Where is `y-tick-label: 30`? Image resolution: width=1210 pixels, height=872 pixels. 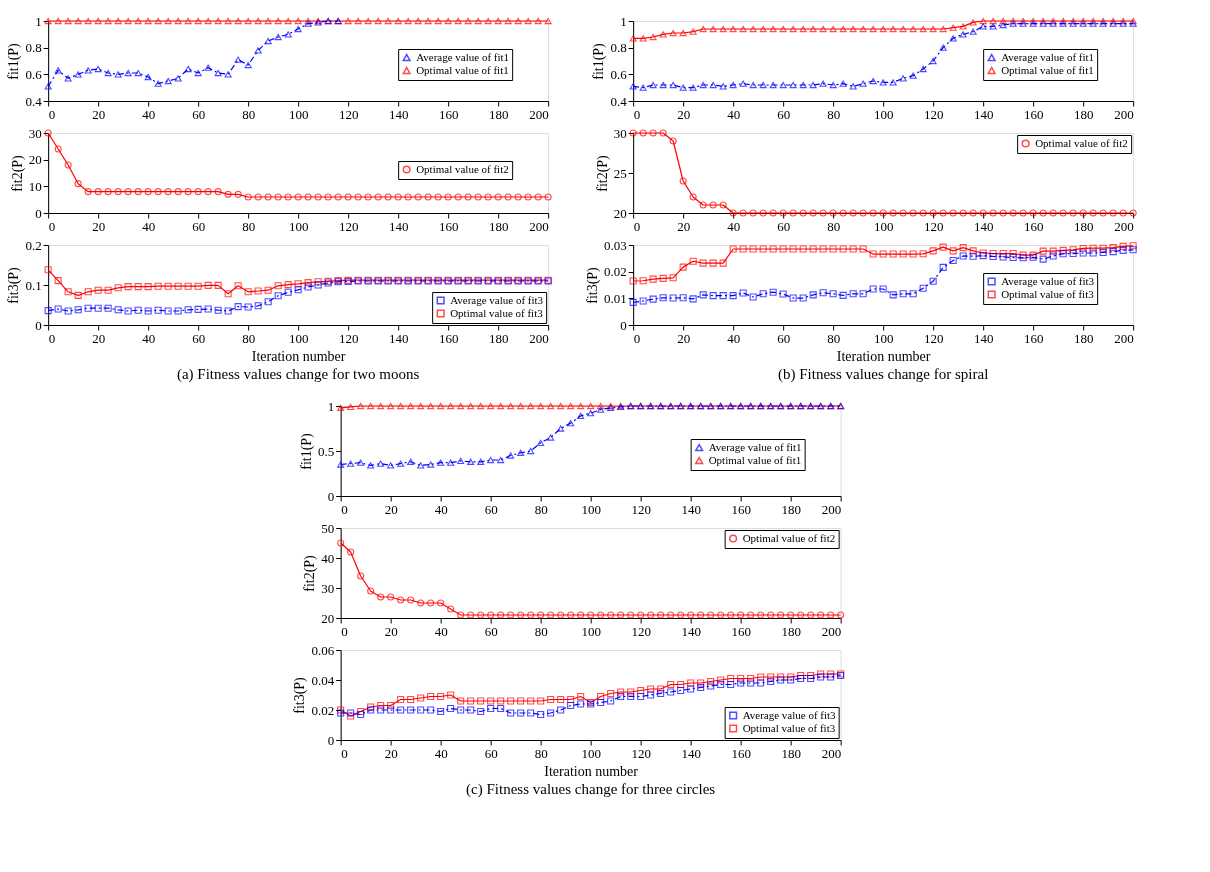 y-tick-label: 30 is located at coordinates (620, 133).